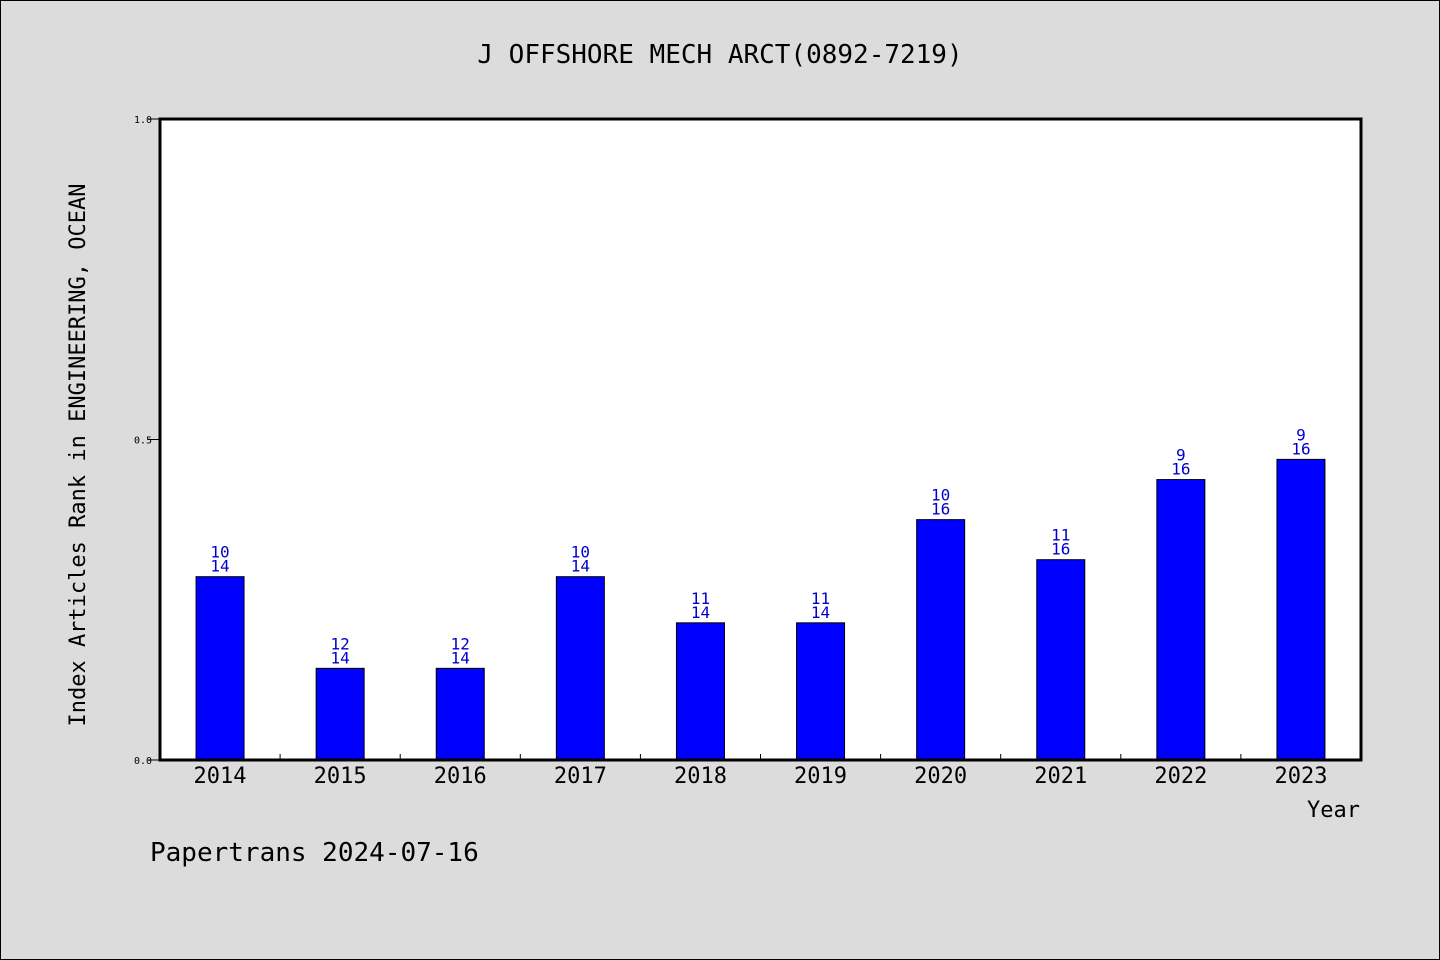 The width and height of the screenshot is (1440, 960). What do you see at coordinates (1300, 776) in the screenshot?
I see `x-tick-label: 2023` at bounding box center [1300, 776].